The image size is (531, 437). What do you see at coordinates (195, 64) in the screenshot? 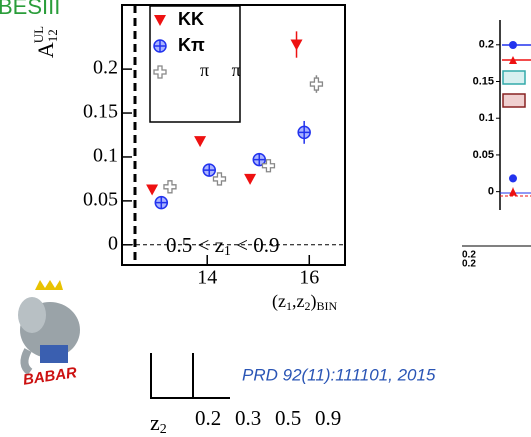
I see `legend-box` at bounding box center [195, 64].